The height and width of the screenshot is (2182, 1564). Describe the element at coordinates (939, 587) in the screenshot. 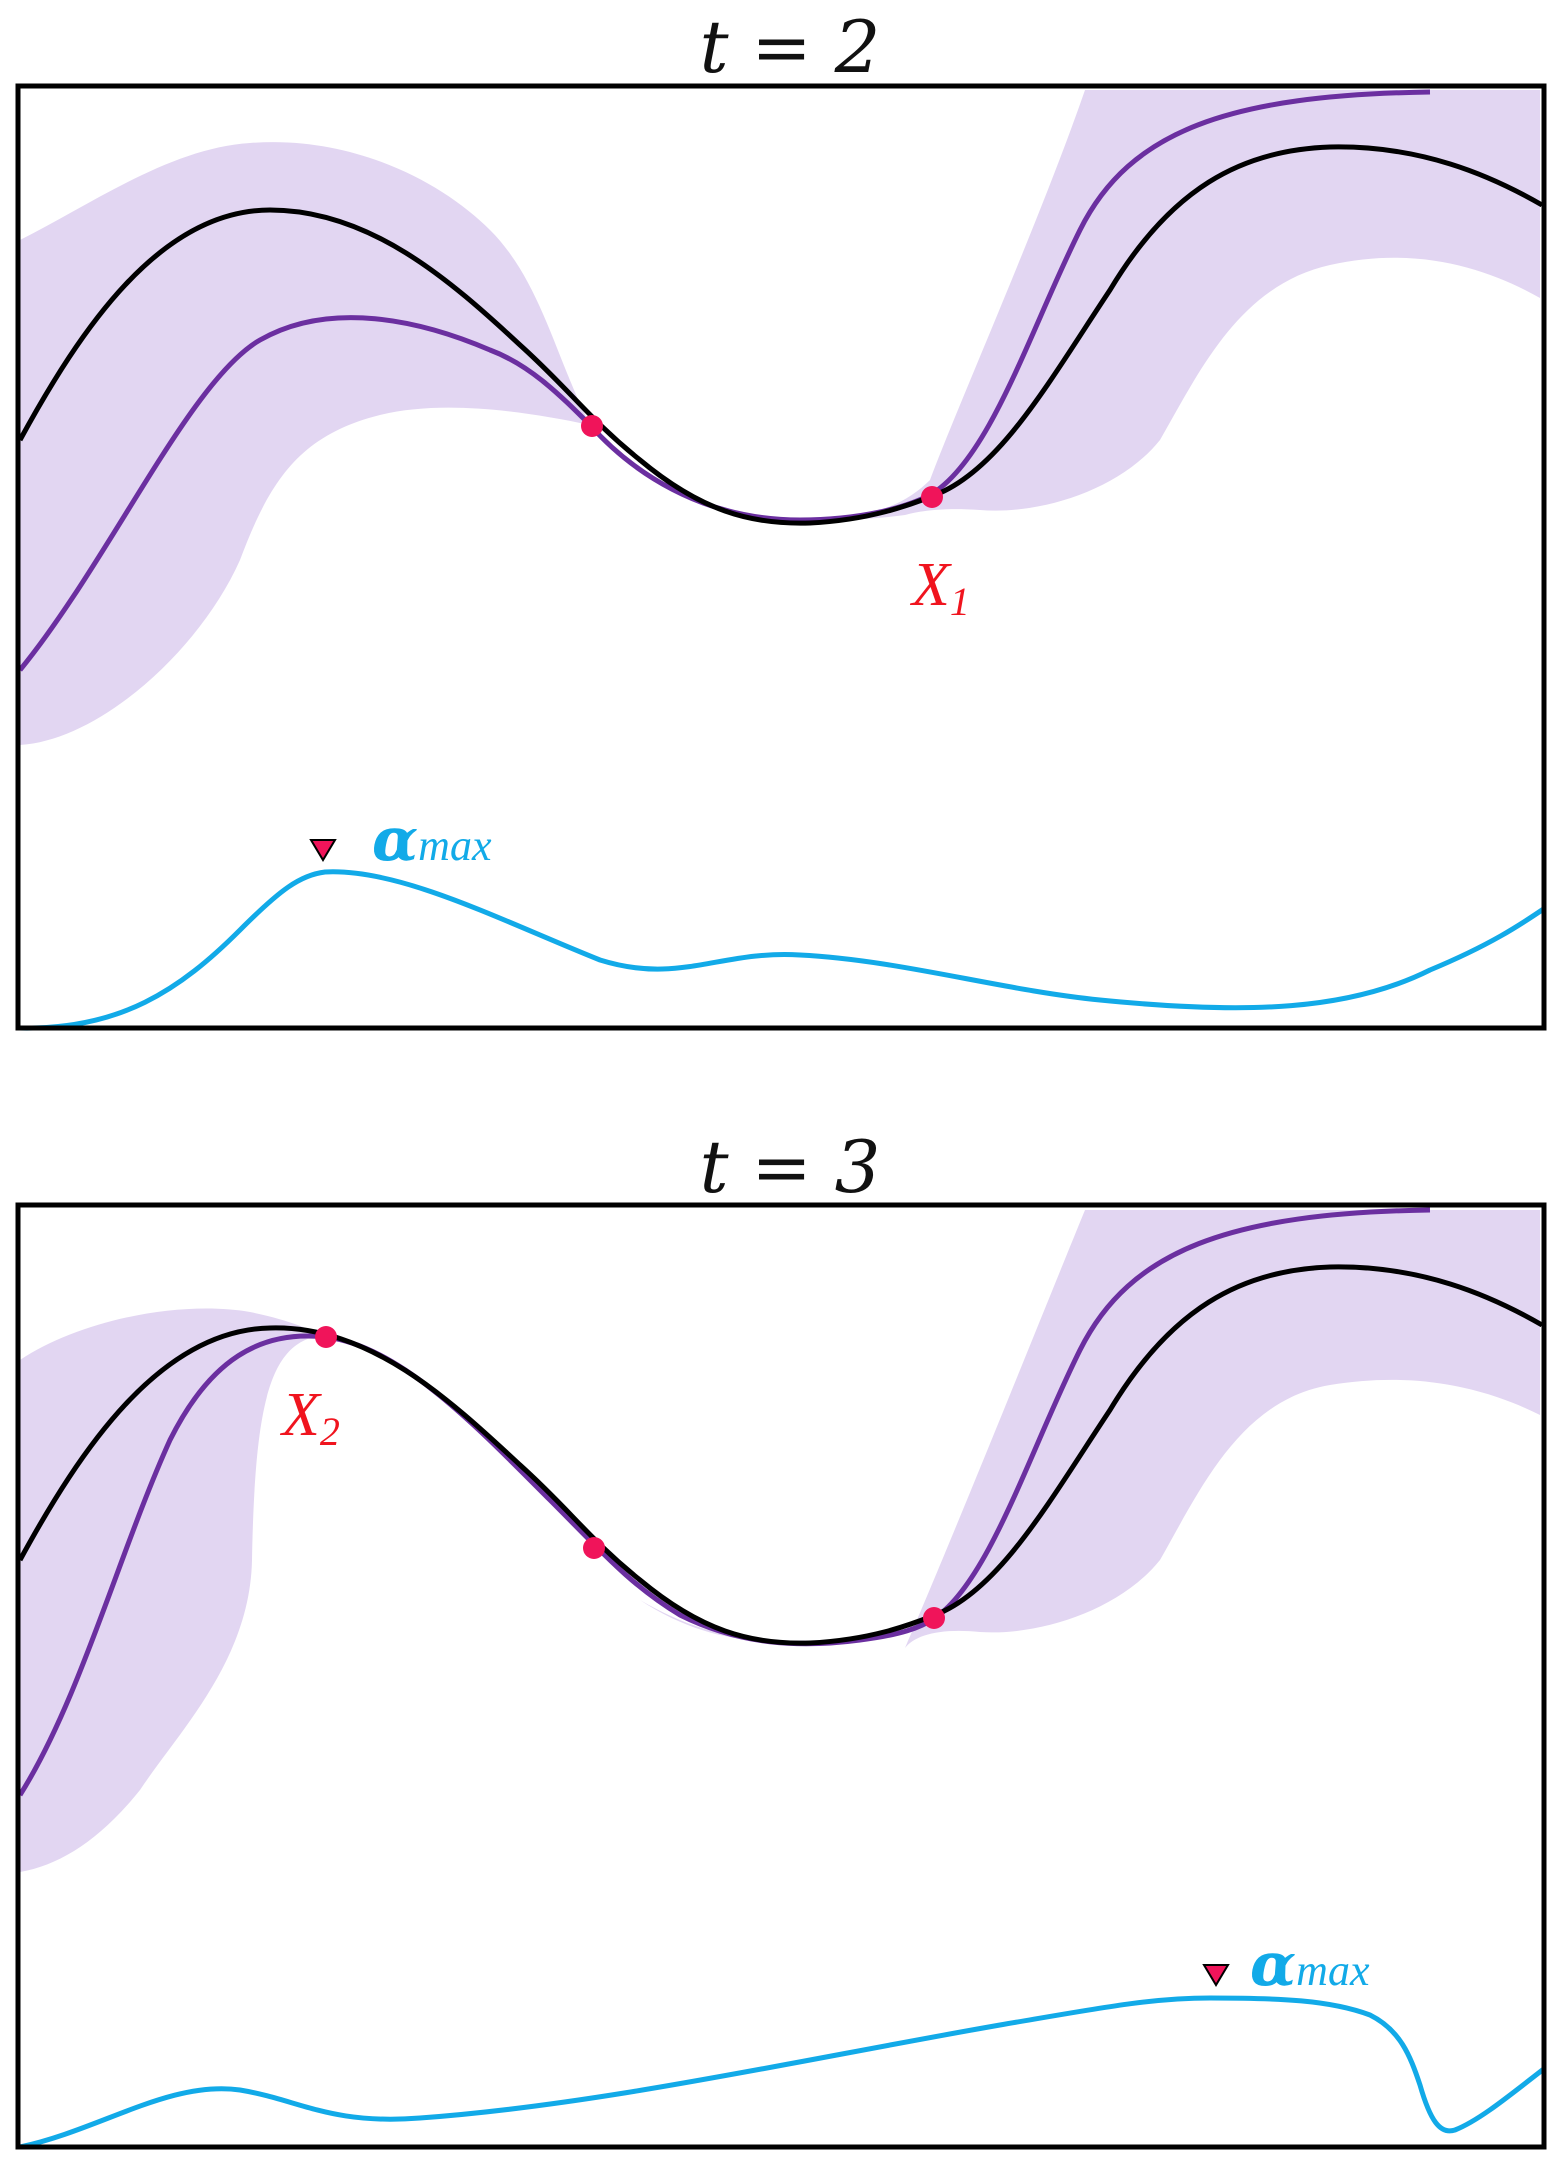

I see `new-point-label: X1` at that location.